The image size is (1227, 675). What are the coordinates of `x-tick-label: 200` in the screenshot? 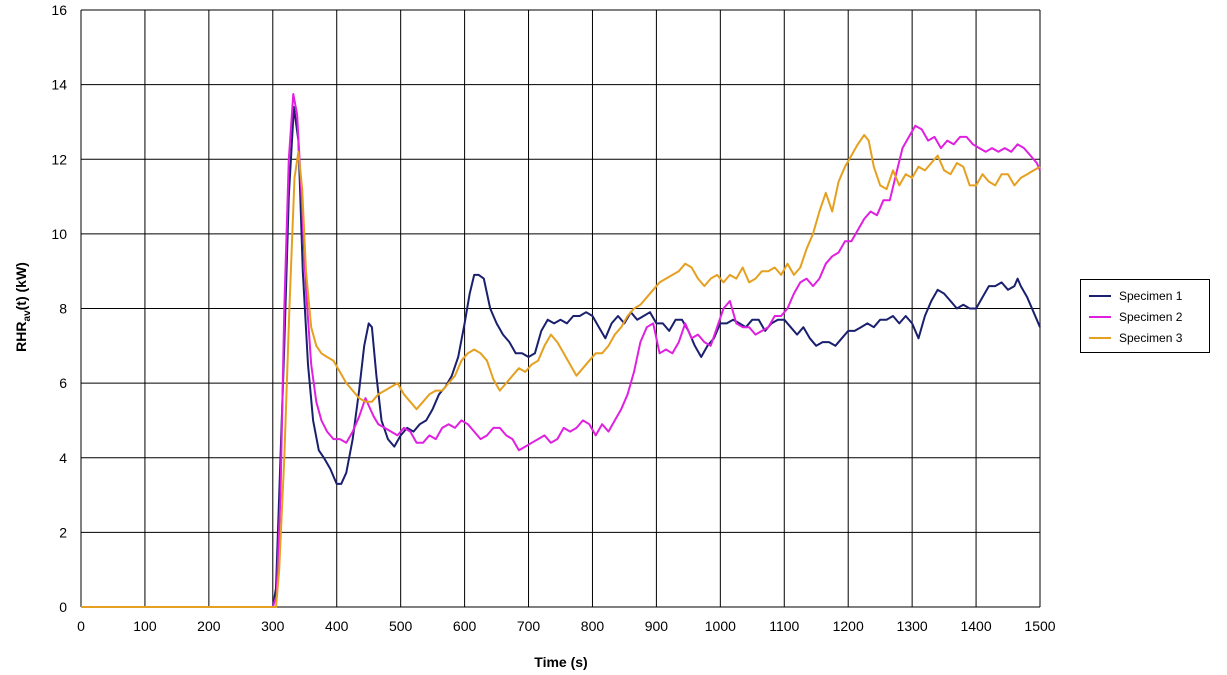 It's located at (209, 626).